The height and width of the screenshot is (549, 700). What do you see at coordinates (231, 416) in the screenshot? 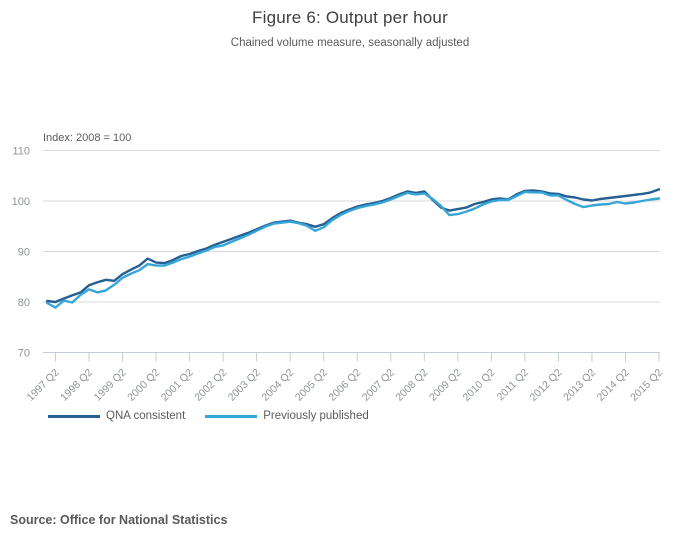
I see `legend-swatch-previously-published` at bounding box center [231, 416].